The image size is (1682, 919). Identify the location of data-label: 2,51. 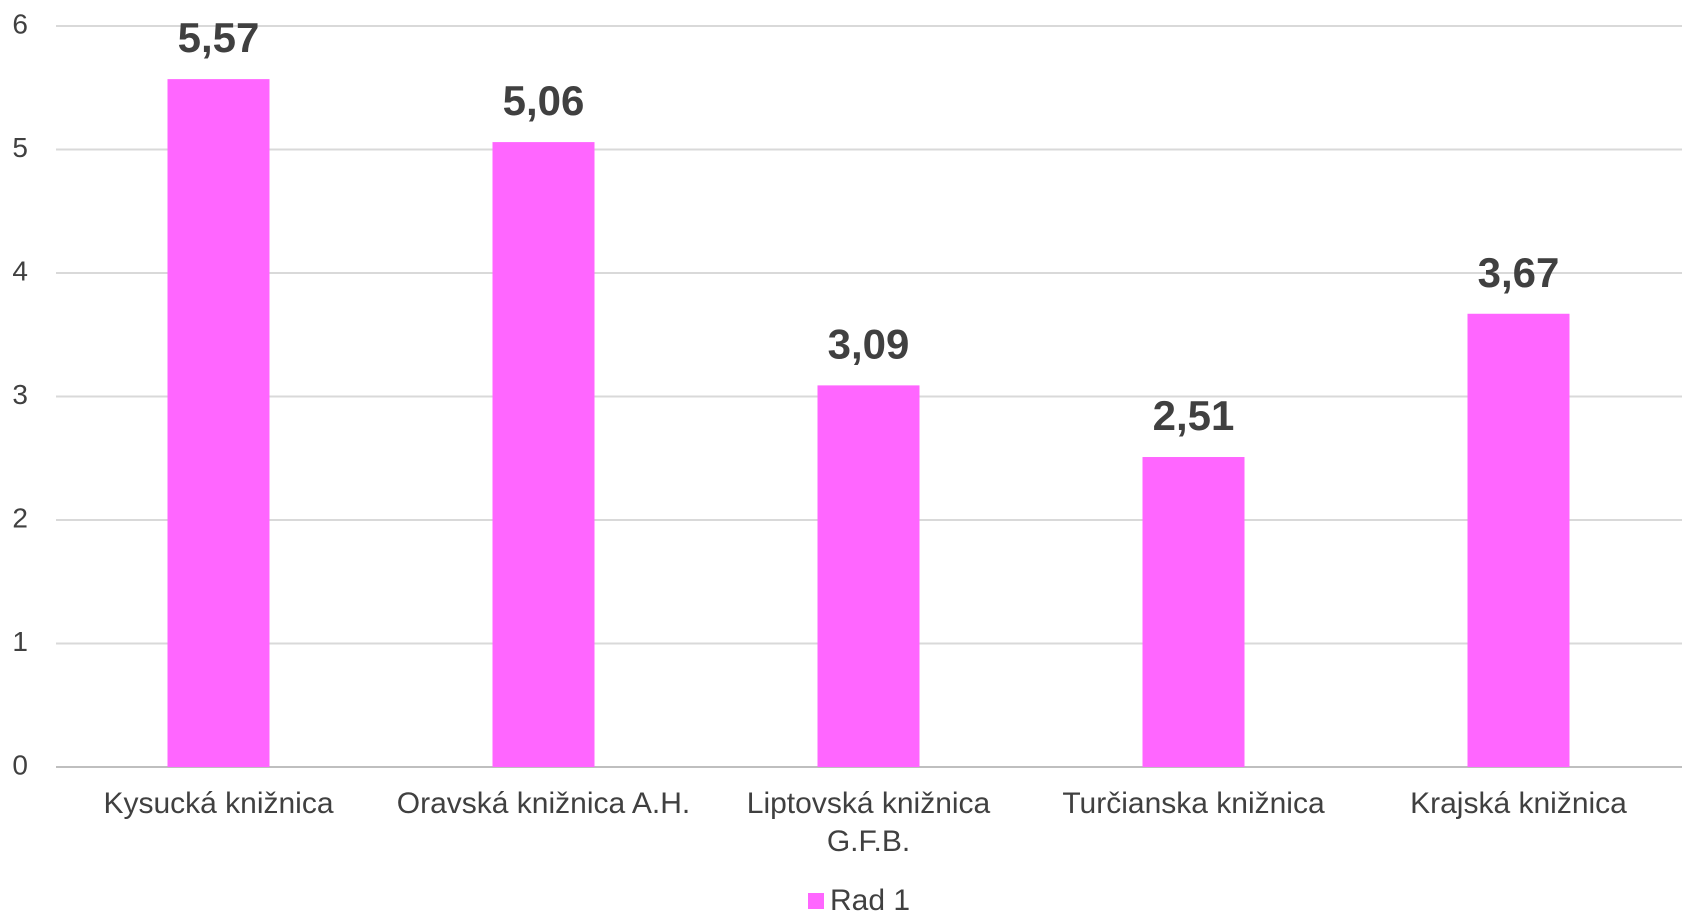
(1194, 415).